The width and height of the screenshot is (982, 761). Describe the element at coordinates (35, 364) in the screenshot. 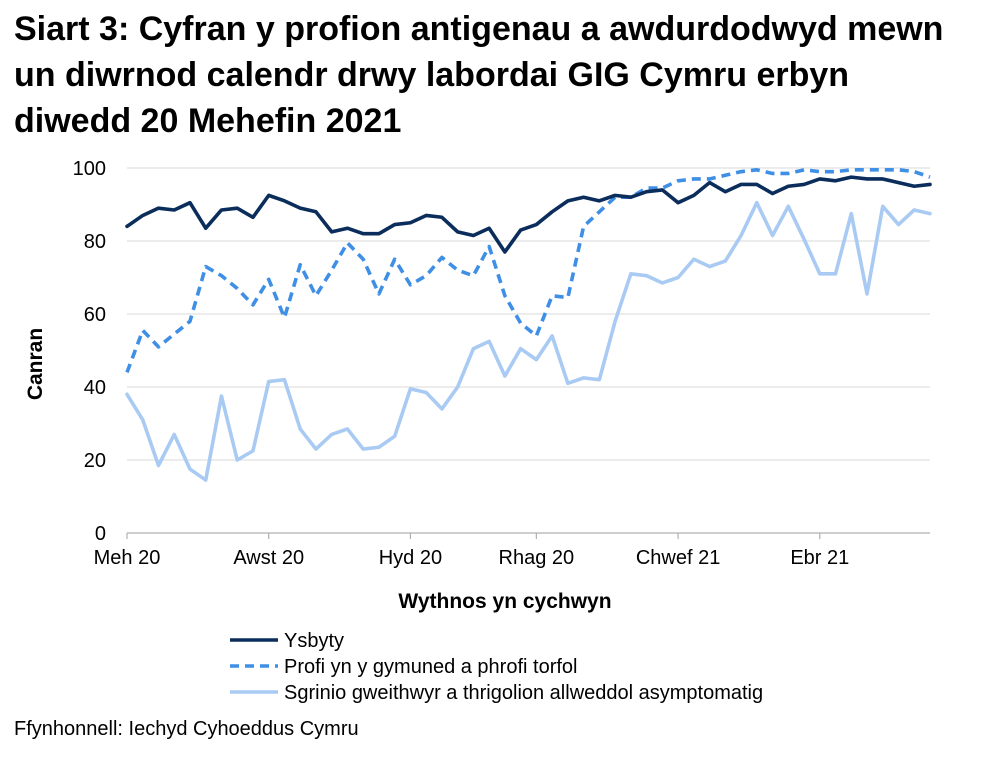

I see `y-axis-label: Canran` at that location.